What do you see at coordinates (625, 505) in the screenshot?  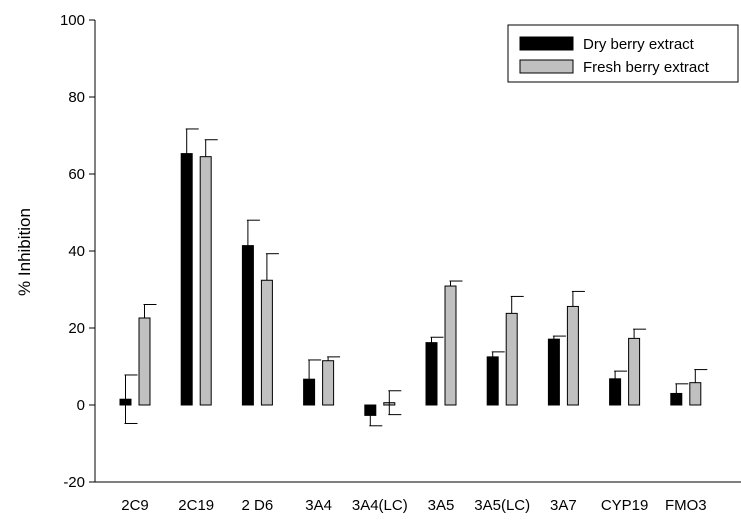 I see `x-tick-label: CYP19` at bounding box center [625, 505].